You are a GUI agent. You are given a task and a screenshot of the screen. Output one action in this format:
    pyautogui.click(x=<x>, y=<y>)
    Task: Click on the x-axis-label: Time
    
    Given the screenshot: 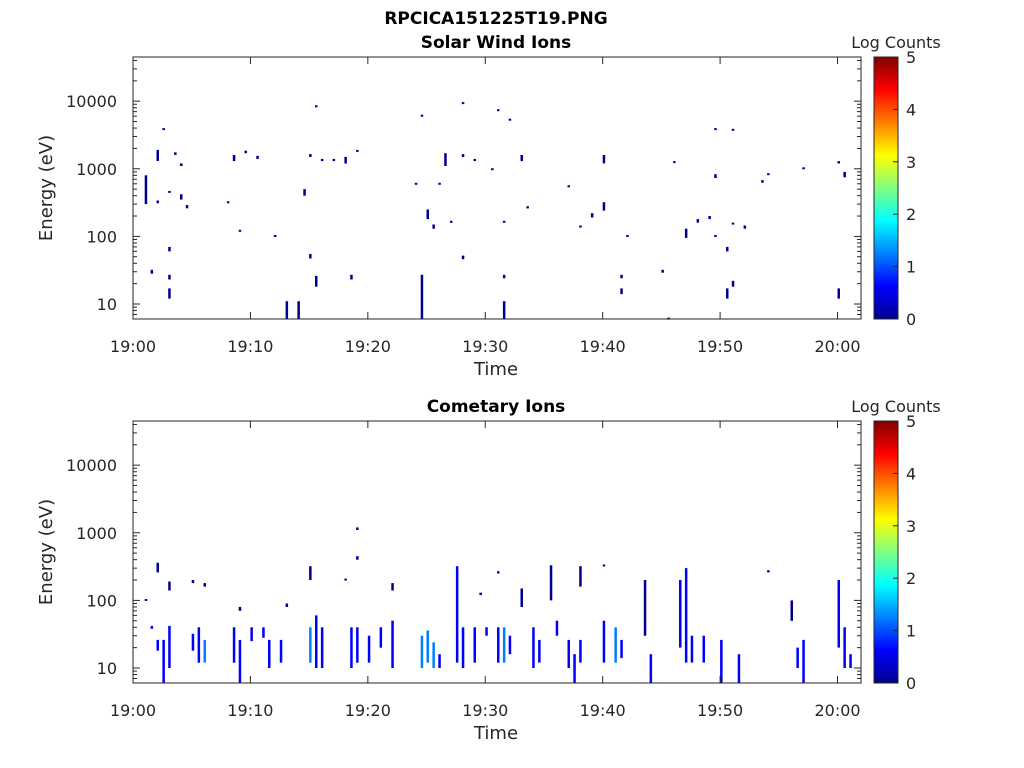 What is the action you would take?
    pyautogui.click(x=495, y=733)
    